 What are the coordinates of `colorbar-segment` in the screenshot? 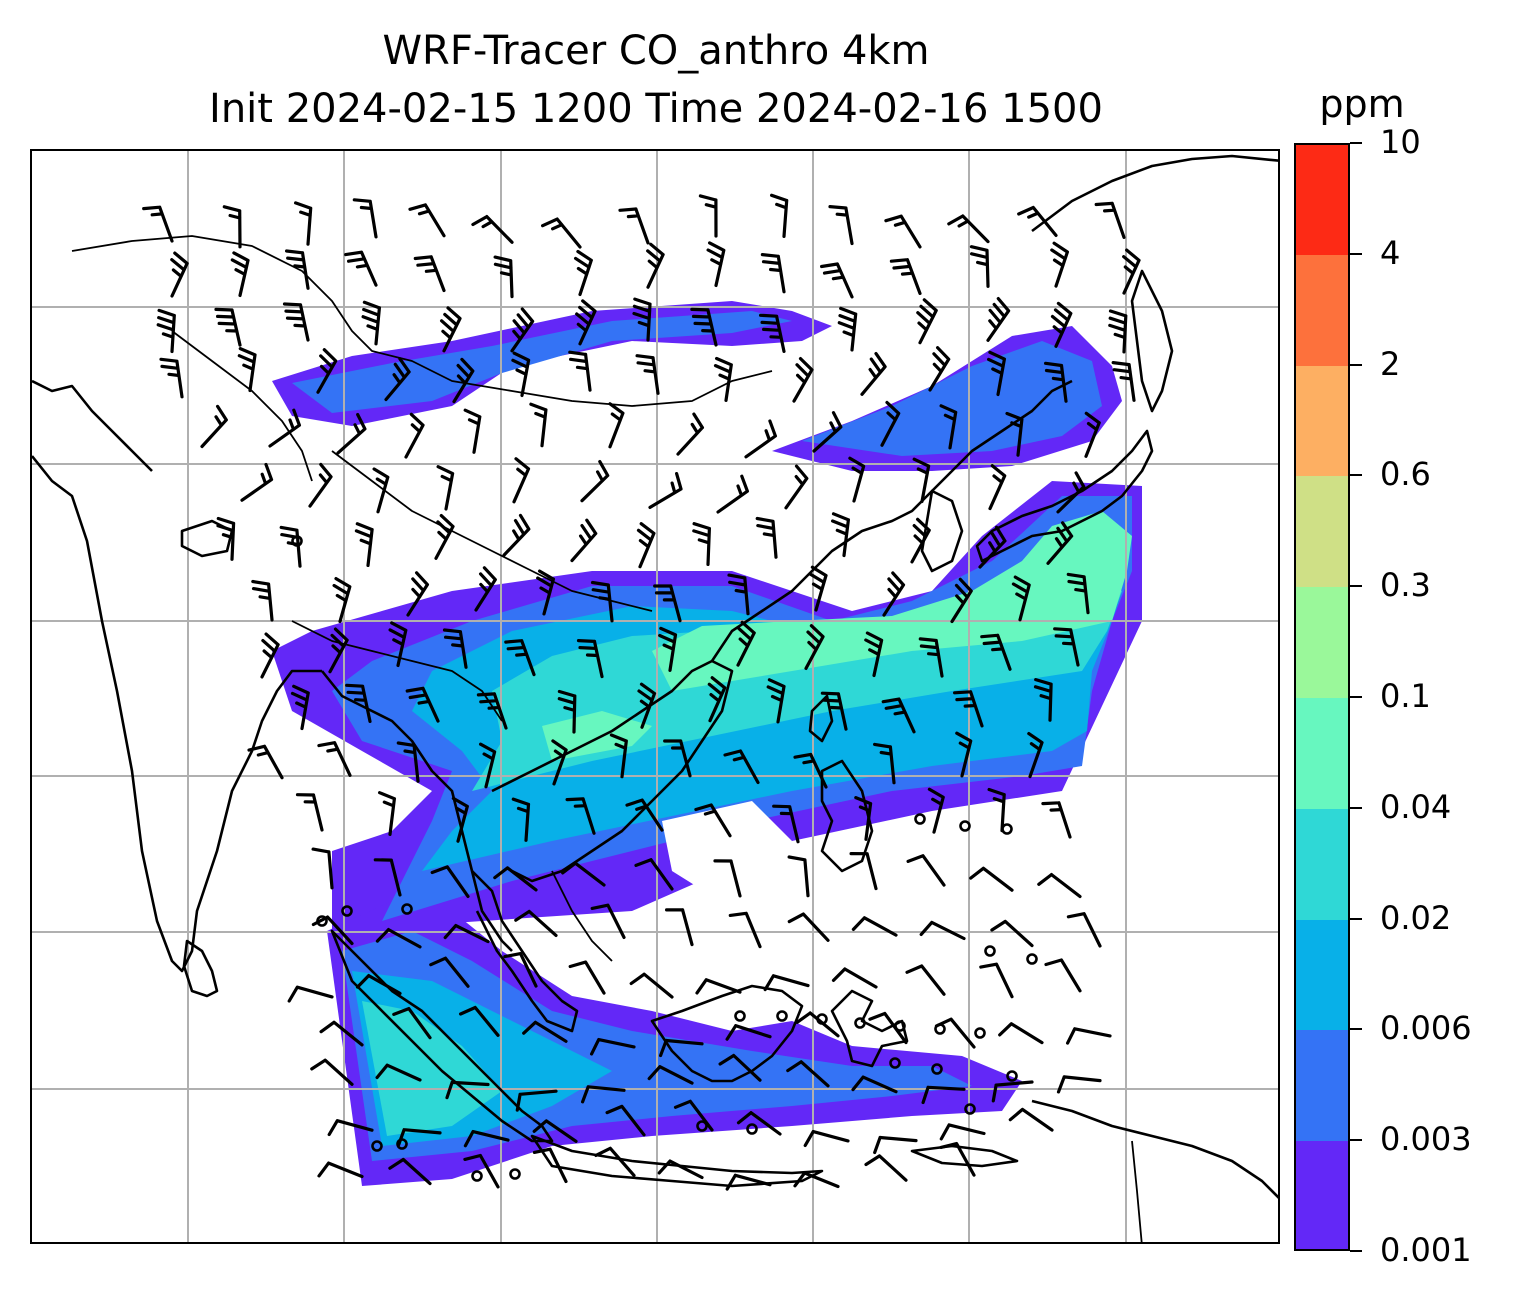 It's located at (1322, 753).